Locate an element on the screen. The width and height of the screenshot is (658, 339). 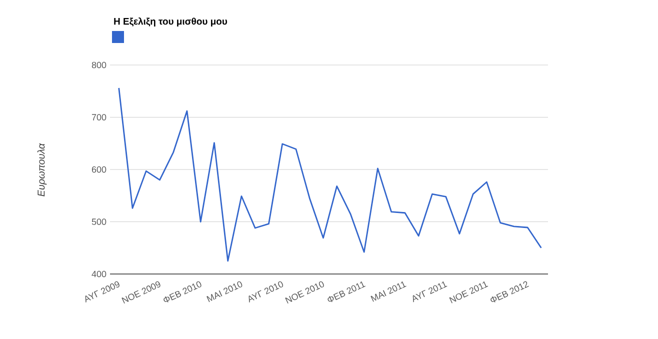
y-tick-label: 400 is located at coordinates (99, 274).